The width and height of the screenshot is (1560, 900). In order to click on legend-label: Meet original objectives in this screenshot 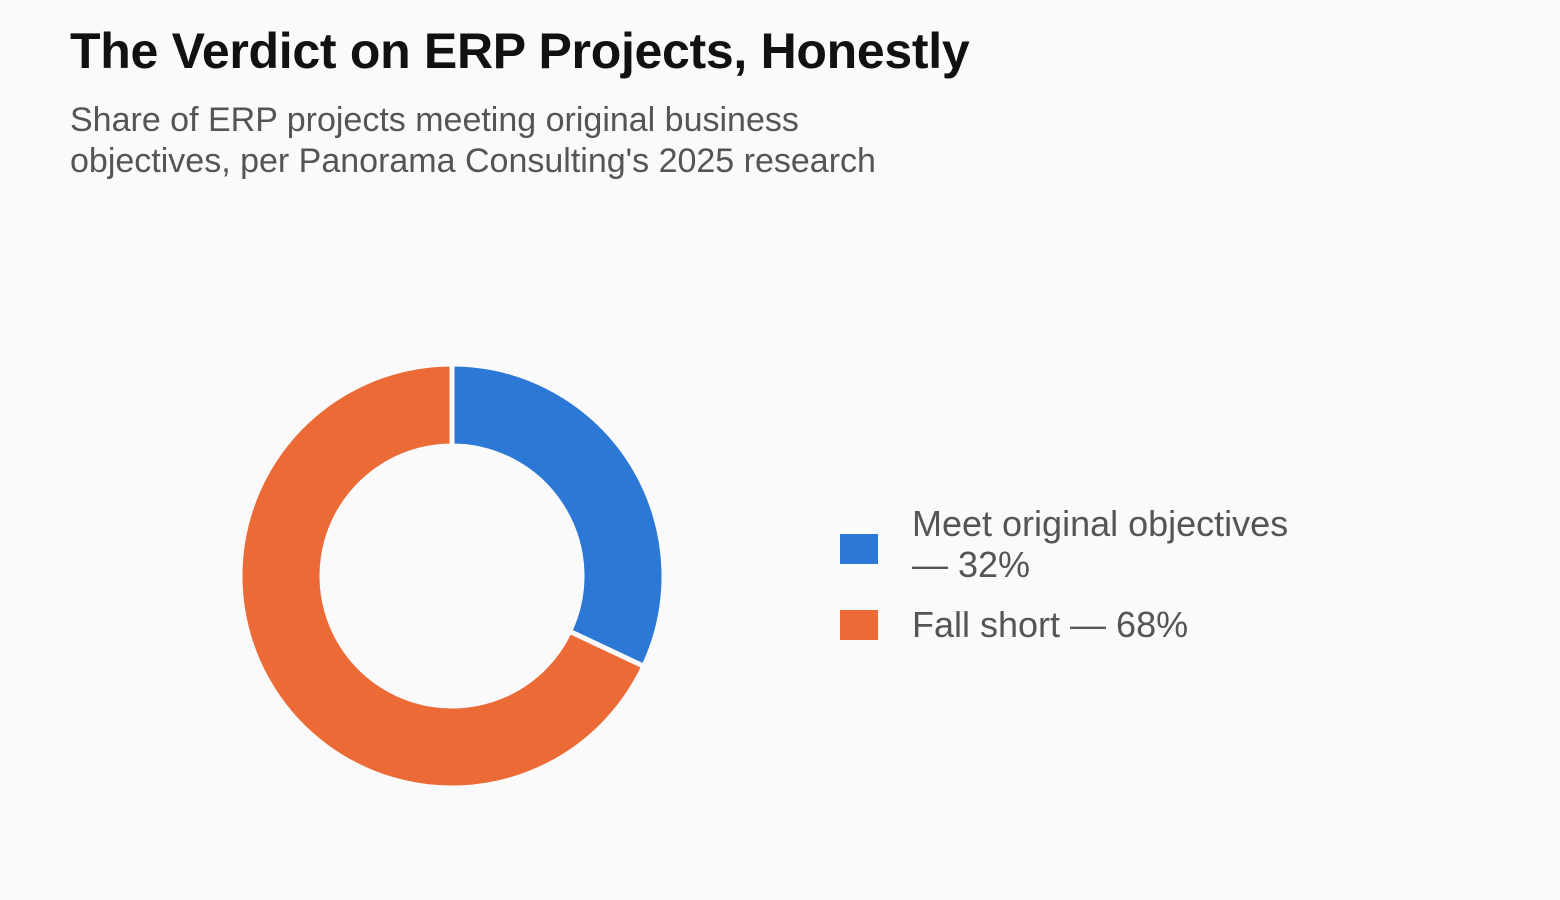, I will do `click(1100, 523)`.